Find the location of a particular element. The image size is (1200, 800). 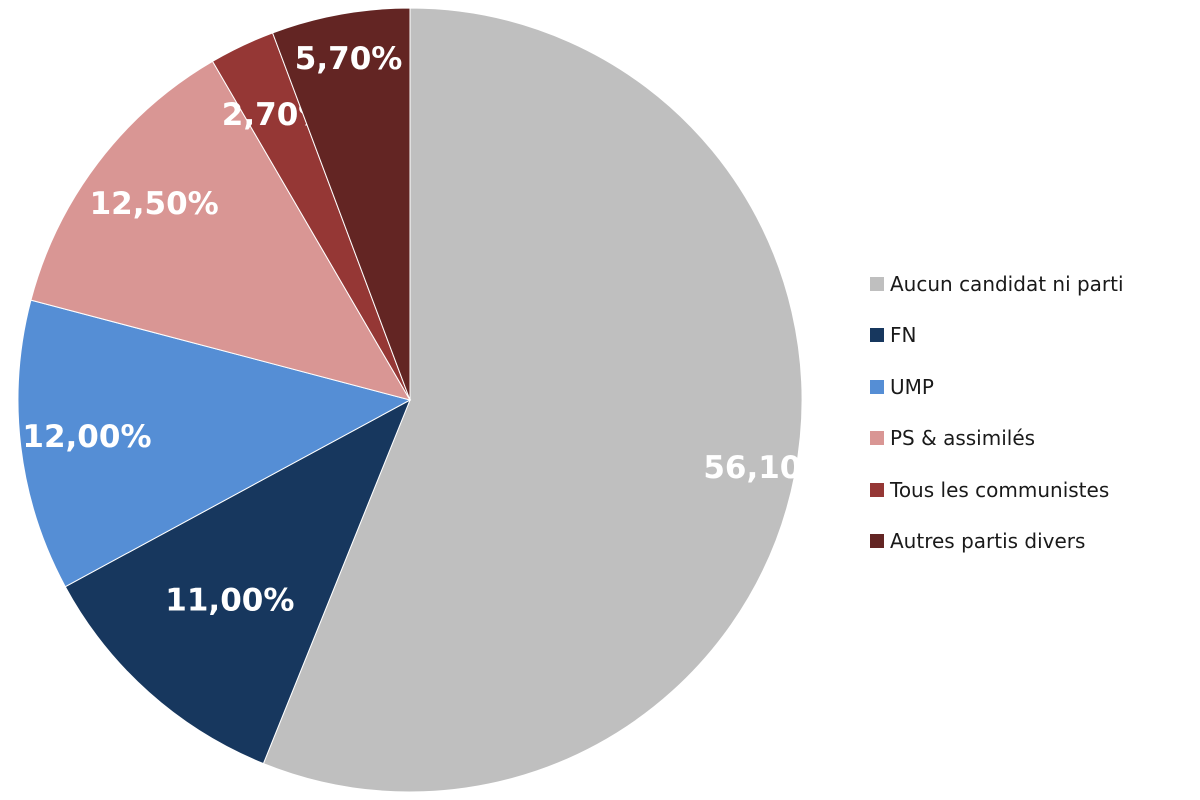

slice-data-label: 56,10% is located at coordinates (767, 468).